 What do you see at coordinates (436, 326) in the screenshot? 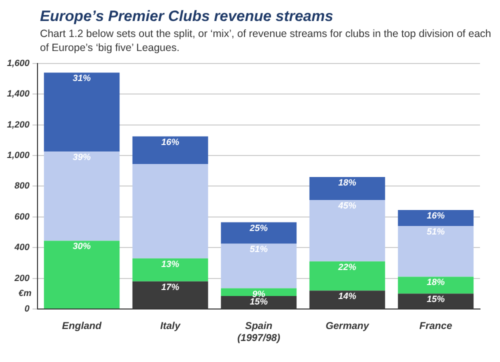
I see `x-tick-label: France` at bounding box center [436, 326].